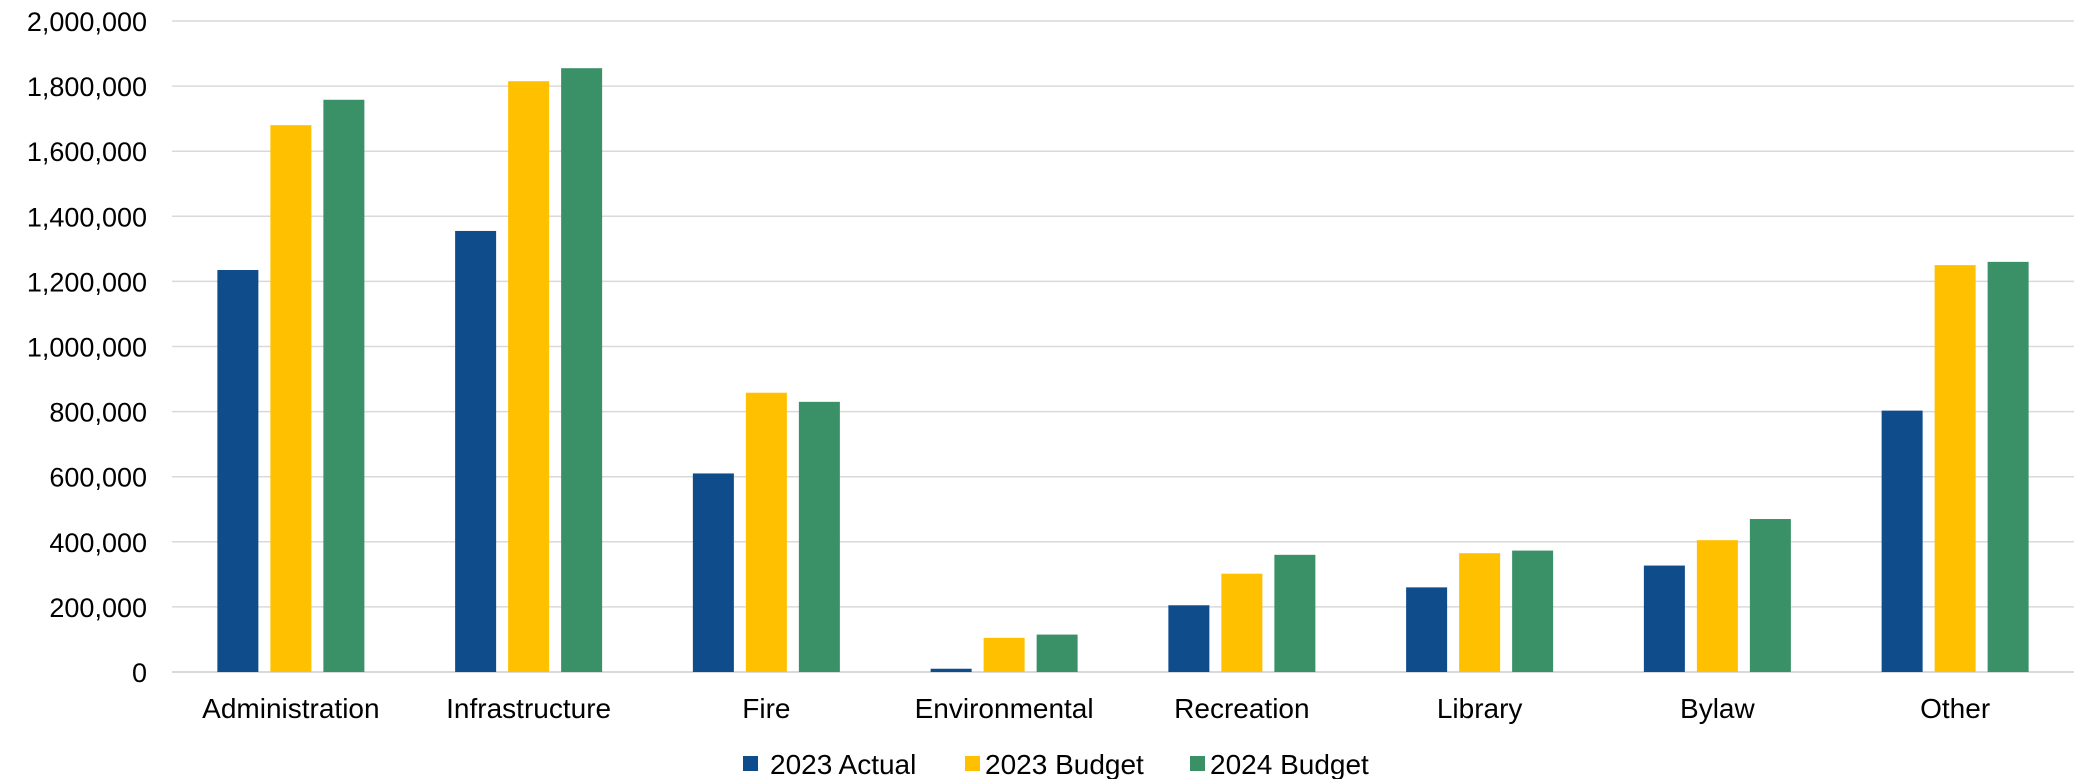 The image size is (2074, 779). What do you see at coordinates (291, 398) in the screenshot?
I see `bar-administration-2023-budget` at bounding box center [291, 398].